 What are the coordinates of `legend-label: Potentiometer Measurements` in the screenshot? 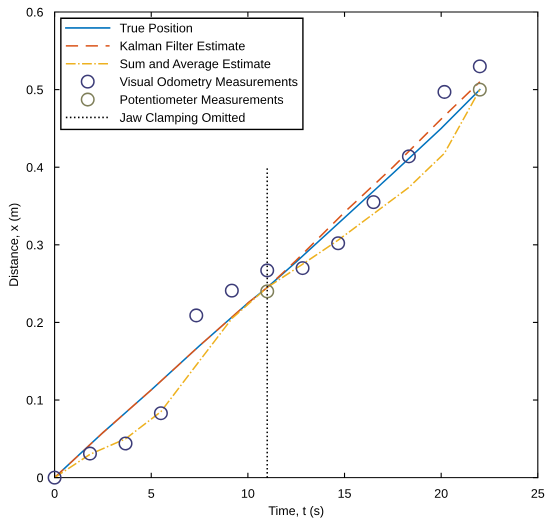 It's located at (202, 99).